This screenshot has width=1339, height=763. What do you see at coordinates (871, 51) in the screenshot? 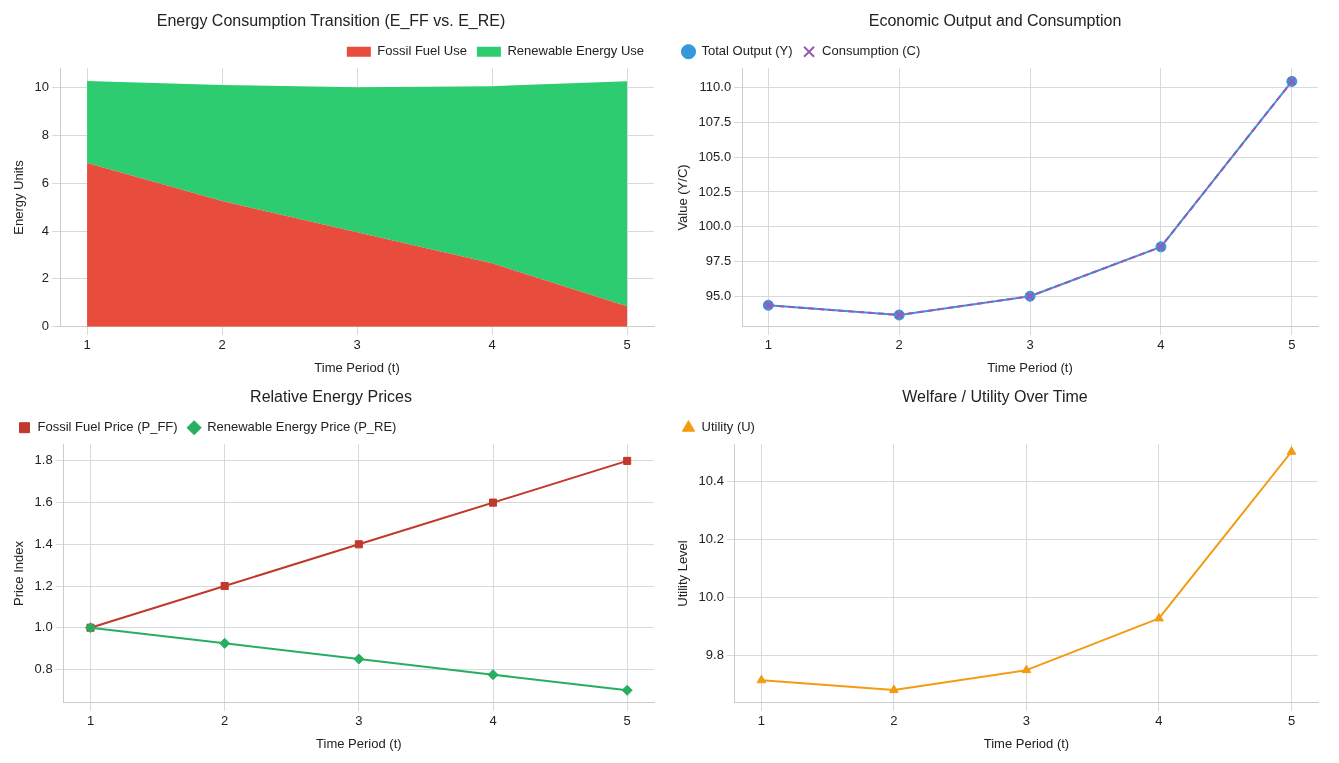
I see `legend-label: Consumption (C)` at bounding box center [871, 51].